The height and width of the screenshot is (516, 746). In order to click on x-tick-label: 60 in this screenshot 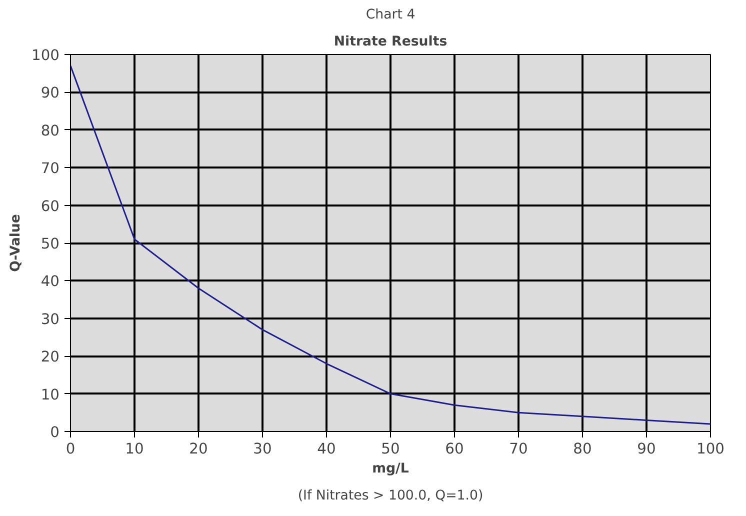, I will do `click(454, 449)`.